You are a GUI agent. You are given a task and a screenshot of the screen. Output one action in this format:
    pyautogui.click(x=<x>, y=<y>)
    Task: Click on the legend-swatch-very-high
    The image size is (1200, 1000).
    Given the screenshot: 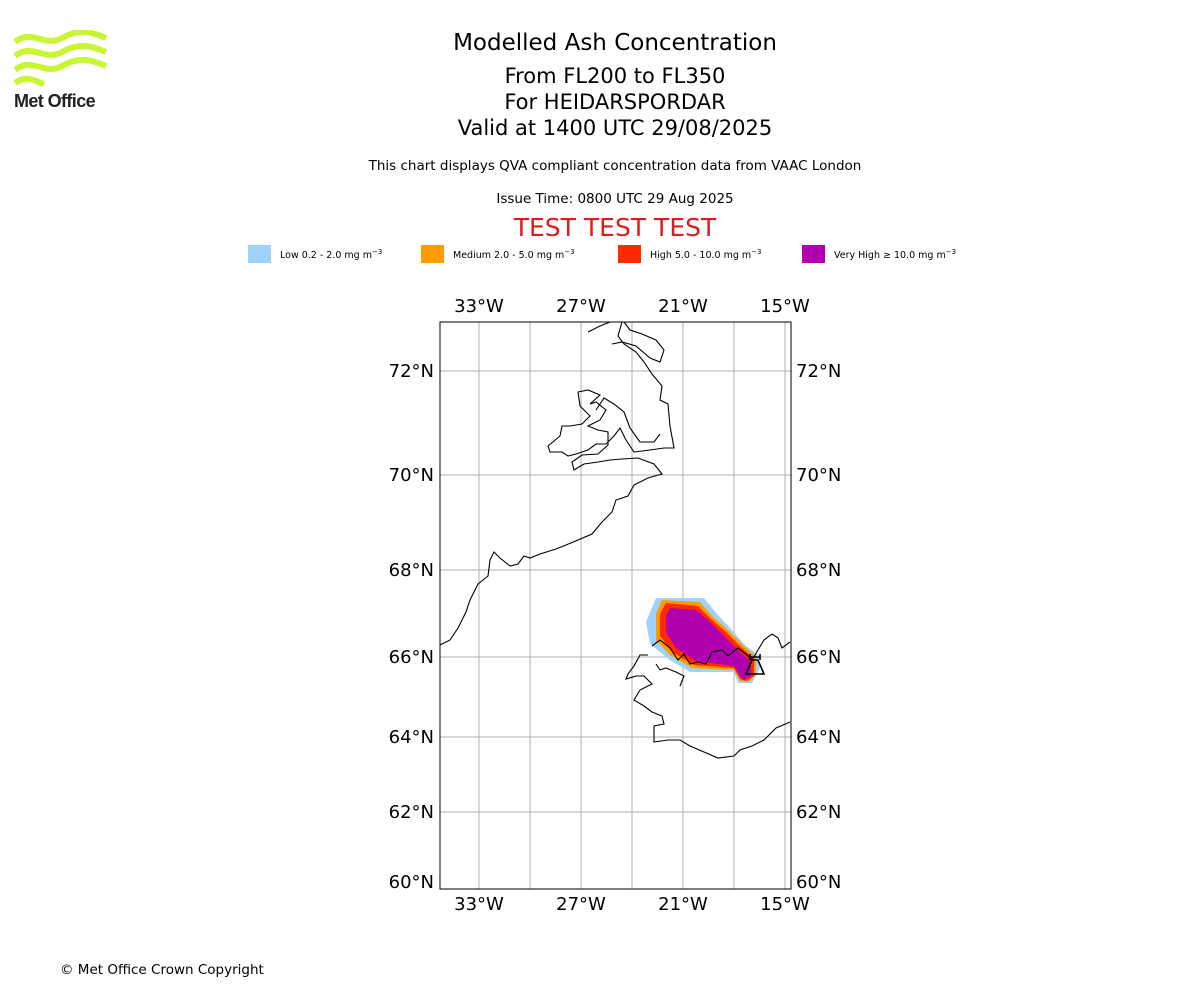 What is the action you would take?
    pyautogui.click(x=813, y=254)
    